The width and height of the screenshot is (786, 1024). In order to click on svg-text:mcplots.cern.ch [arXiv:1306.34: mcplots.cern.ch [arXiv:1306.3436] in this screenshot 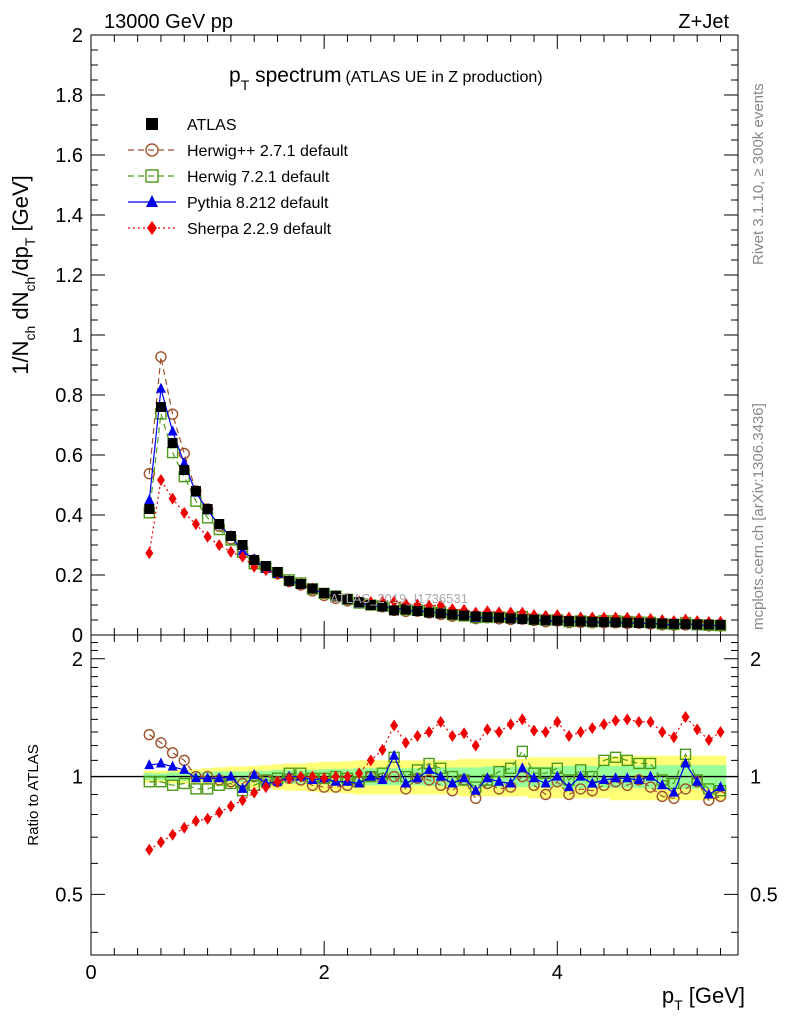, I will do `click(758, 516)`.